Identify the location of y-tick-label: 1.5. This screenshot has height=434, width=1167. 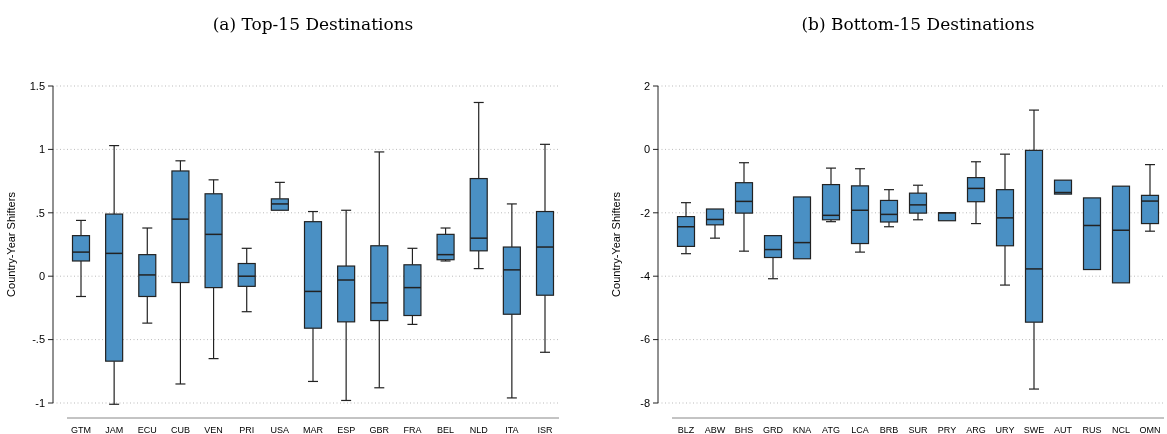
(37, 85).